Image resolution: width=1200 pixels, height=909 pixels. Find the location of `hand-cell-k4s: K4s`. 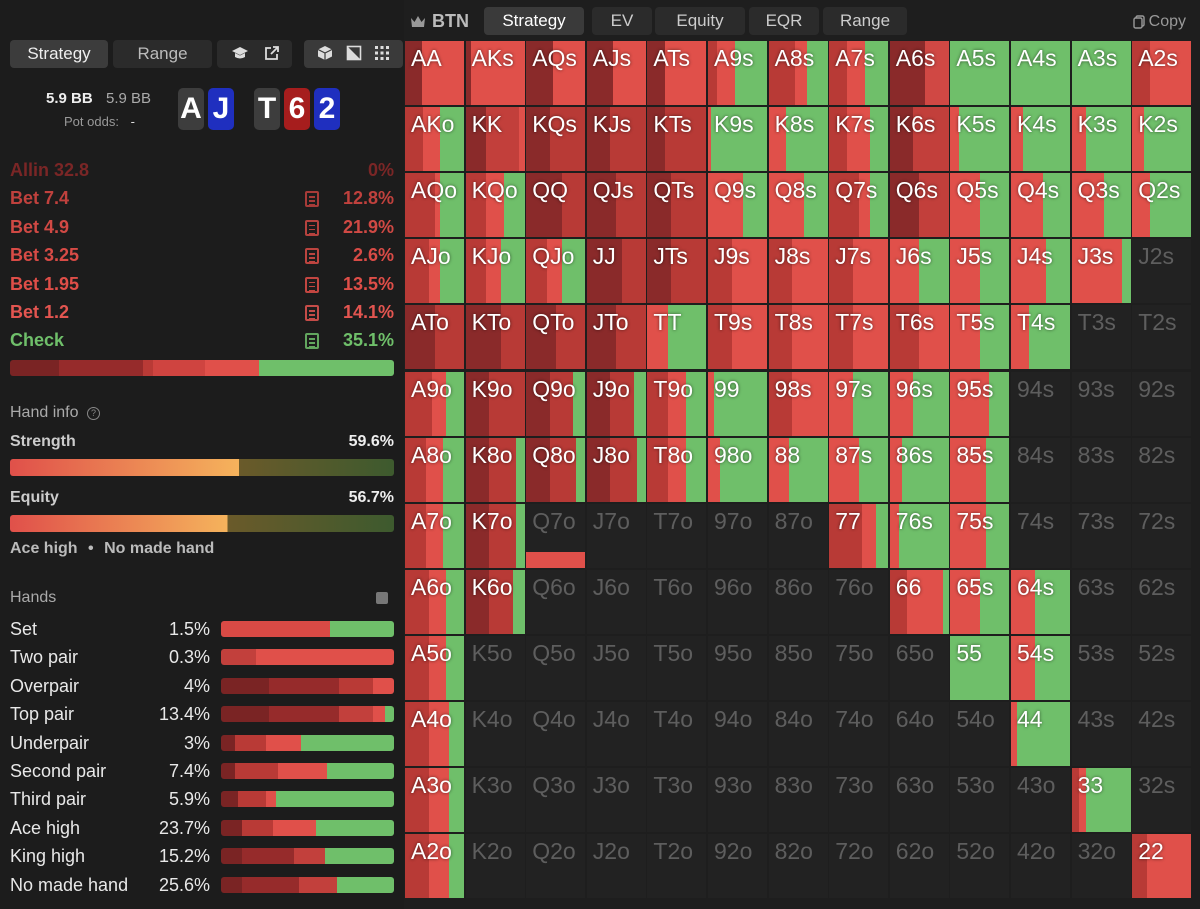

hand-cell-k4s: K4s is located at coordinates (1040, 139).